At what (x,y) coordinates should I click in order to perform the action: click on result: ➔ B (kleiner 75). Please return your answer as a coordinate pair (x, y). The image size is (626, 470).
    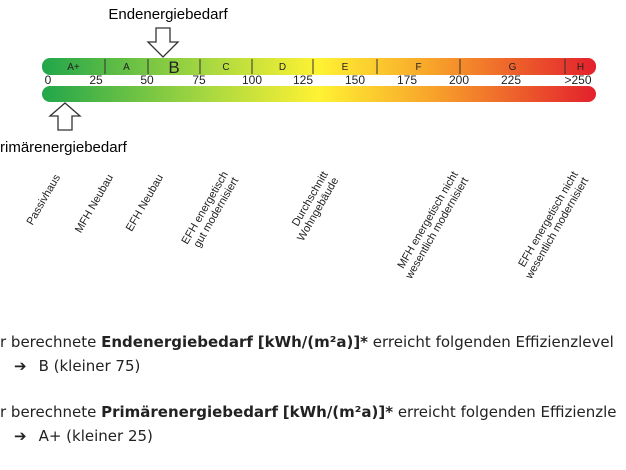
    Looking at the image, I should click on (77, 366).